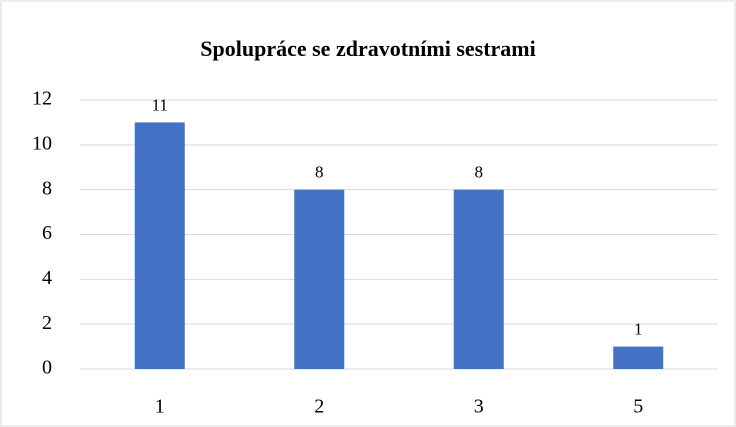 Image resolution: width=736 pixels, height=427 pixels. What do you see at coordinates (160, 407) in the screenshot?
I see `x-tick-label: 1` at bounding box center [160, 407].